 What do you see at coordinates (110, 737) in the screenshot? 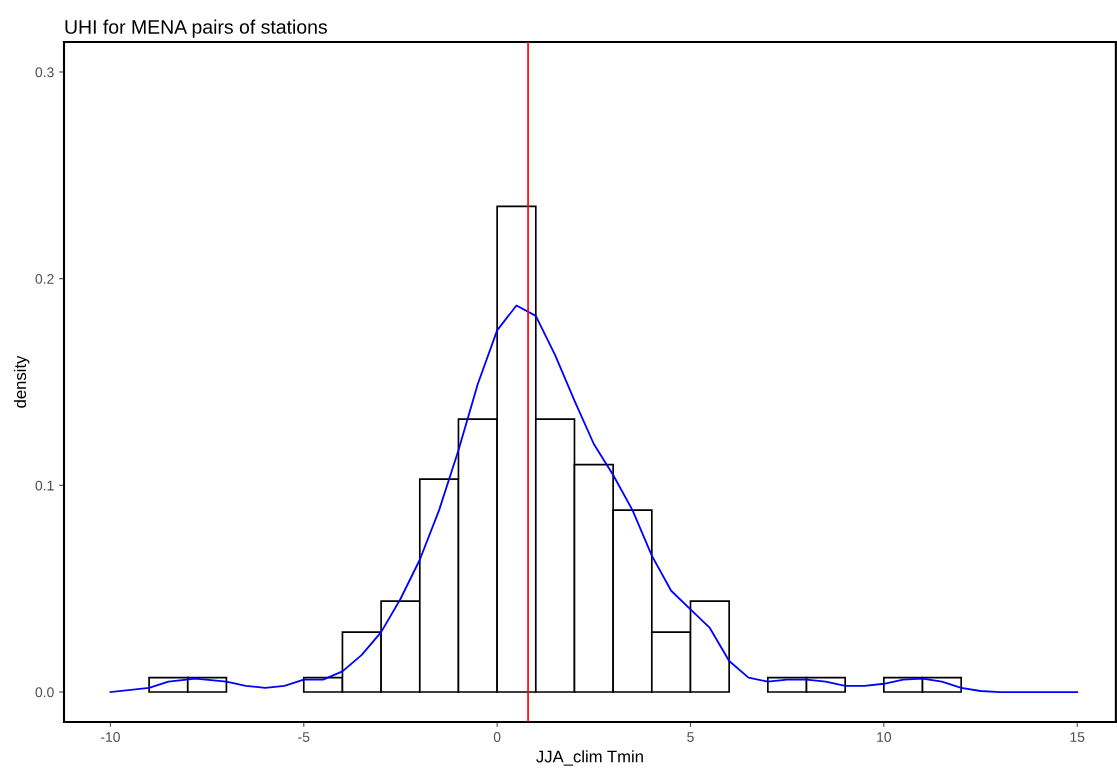
I see `x-tick-label: -10` at bounding box center [110, 737].